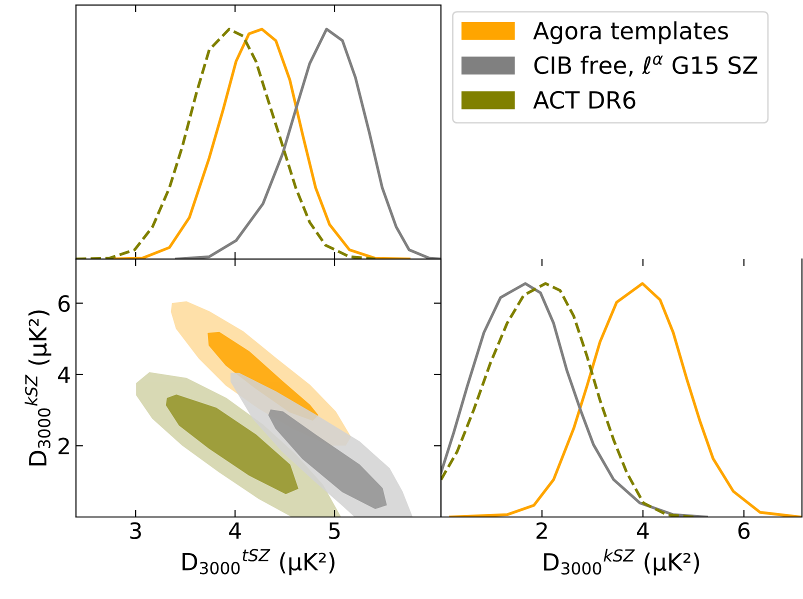 Image resolution: width=803 pixels, height=599 pixels. Describe the element at coordinates (135, 531) in the screenshot. I see `x-tick-label: 3` at that location.